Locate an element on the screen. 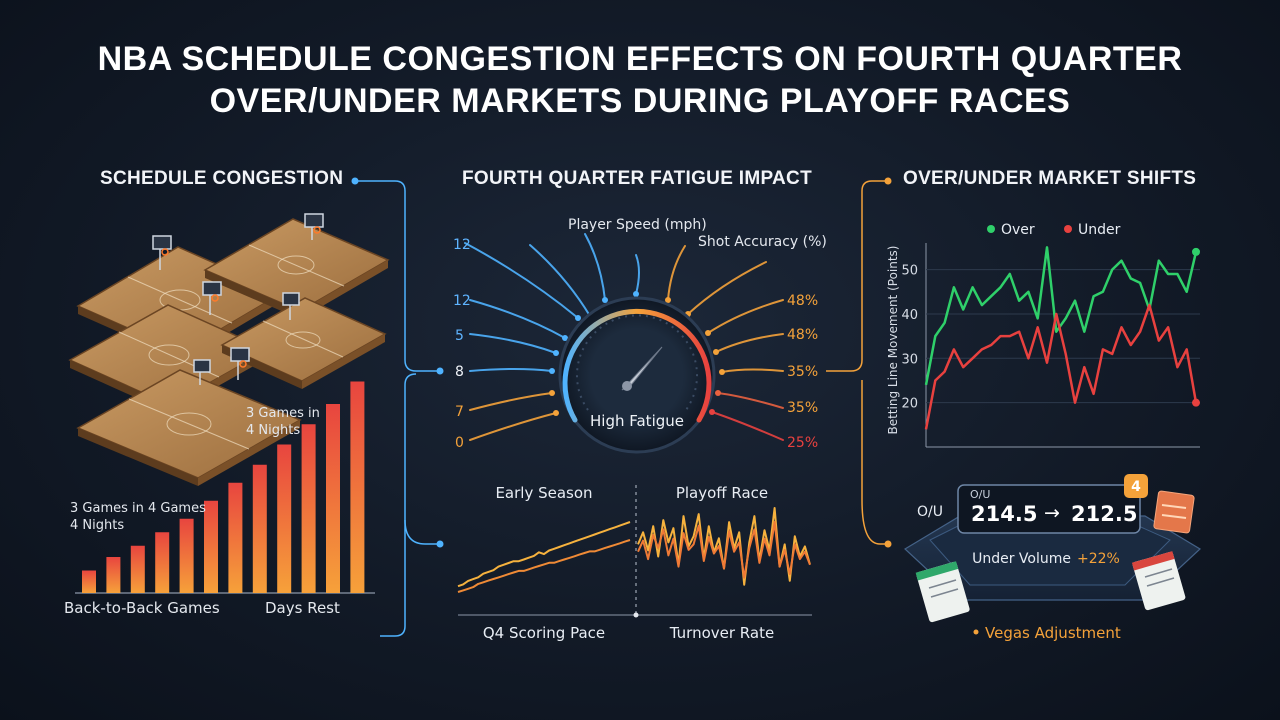 The width and height of the screenshot is (1280, 720). gauge-right-value: 35% is located at coordinates (802, 372).